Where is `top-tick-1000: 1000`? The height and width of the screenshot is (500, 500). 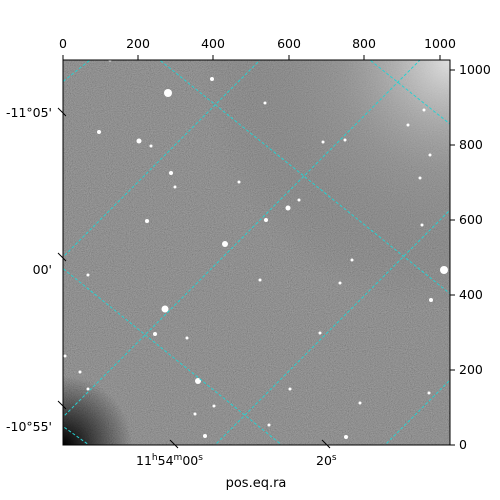
top-tick-1000: 1000 is located at coordinates (440, 43).